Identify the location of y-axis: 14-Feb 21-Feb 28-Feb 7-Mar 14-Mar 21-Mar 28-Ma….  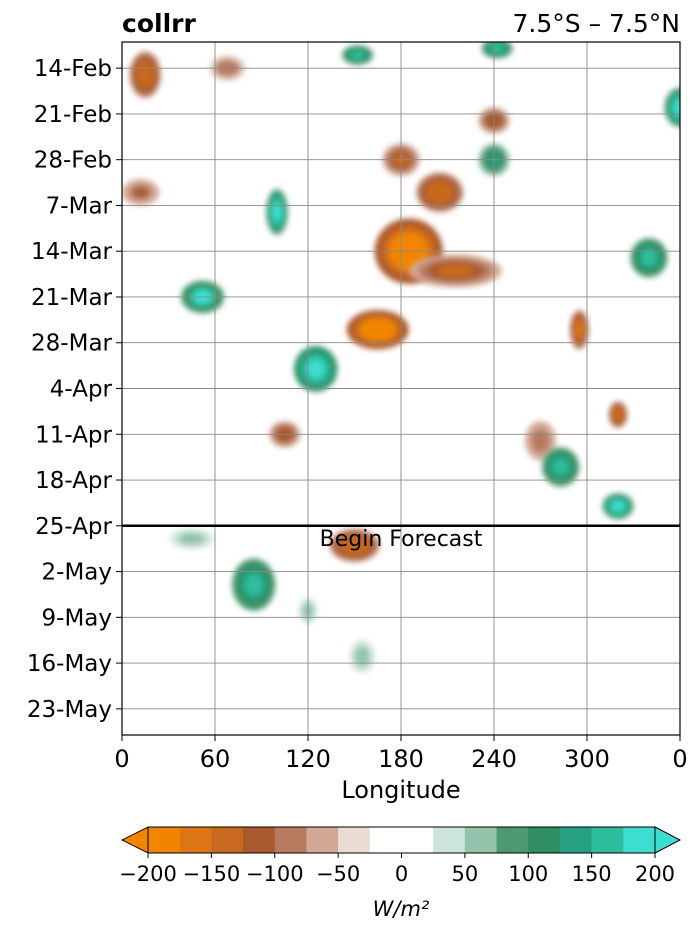
(74, 389).